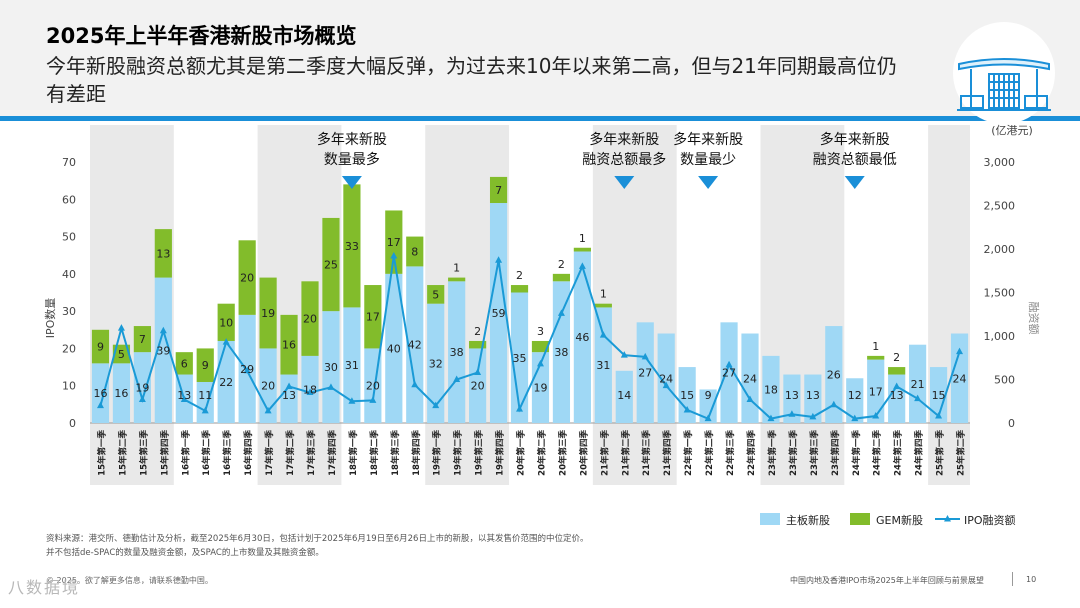 The width and height of the screenshot is (1080, 608). What do you see at coordinates (835, 453) in the screenshot?
I see `x-tick-label: 23年第四季` at bounding box center [835, 453].